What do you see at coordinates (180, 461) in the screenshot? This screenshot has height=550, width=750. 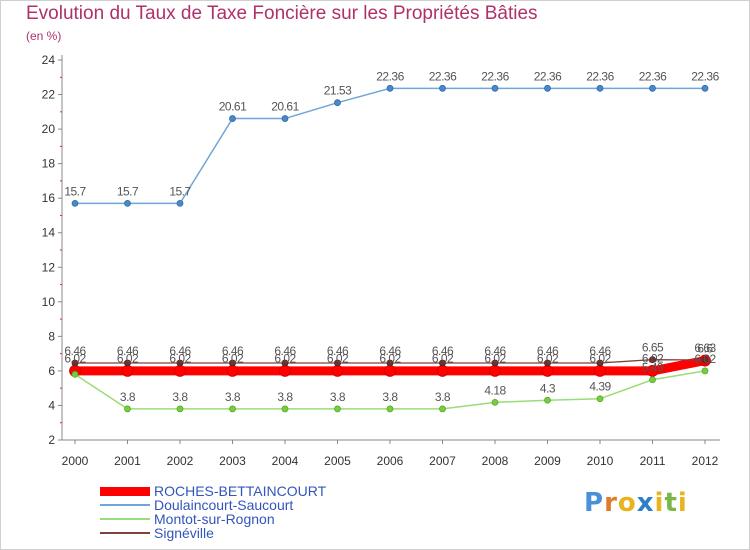 I see `x-tick-label: 2002` at bounding box center [180, 461].